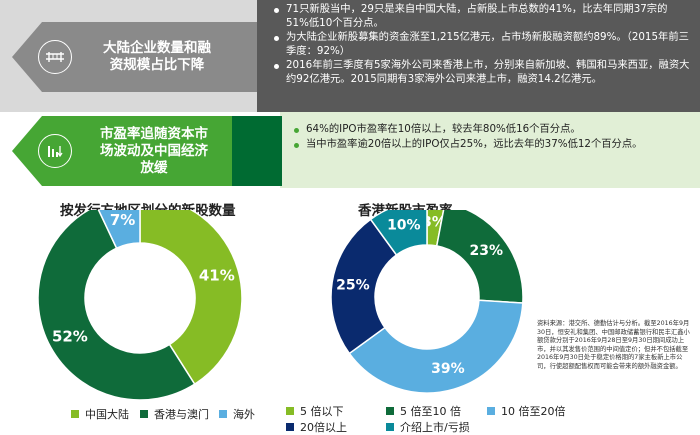 The height and width of the screenshot is (435, 700). I want to click on row1-title: 大陆企业数量和融 资规模占比下降, so click(157, 56).